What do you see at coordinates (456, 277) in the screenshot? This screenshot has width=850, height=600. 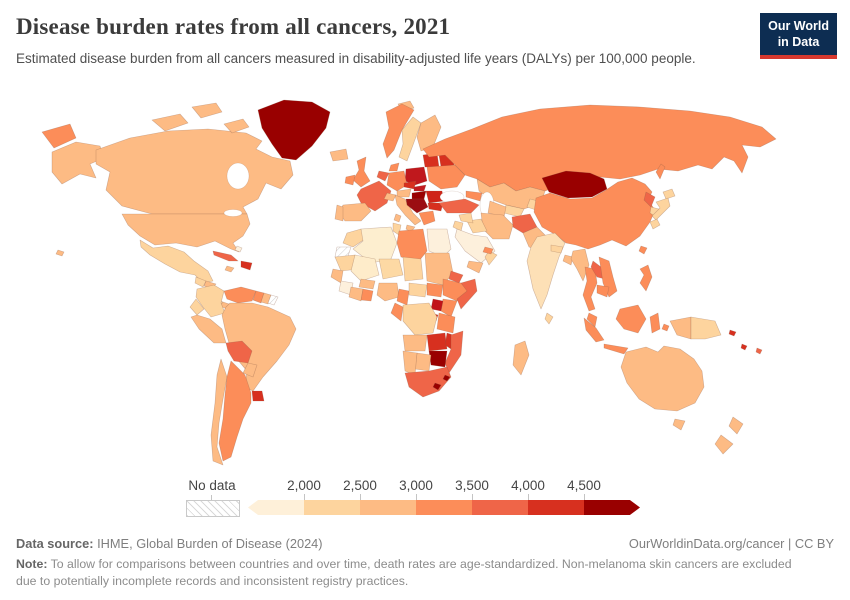 I see `country-eritrea` at bounding box center [456, 277].